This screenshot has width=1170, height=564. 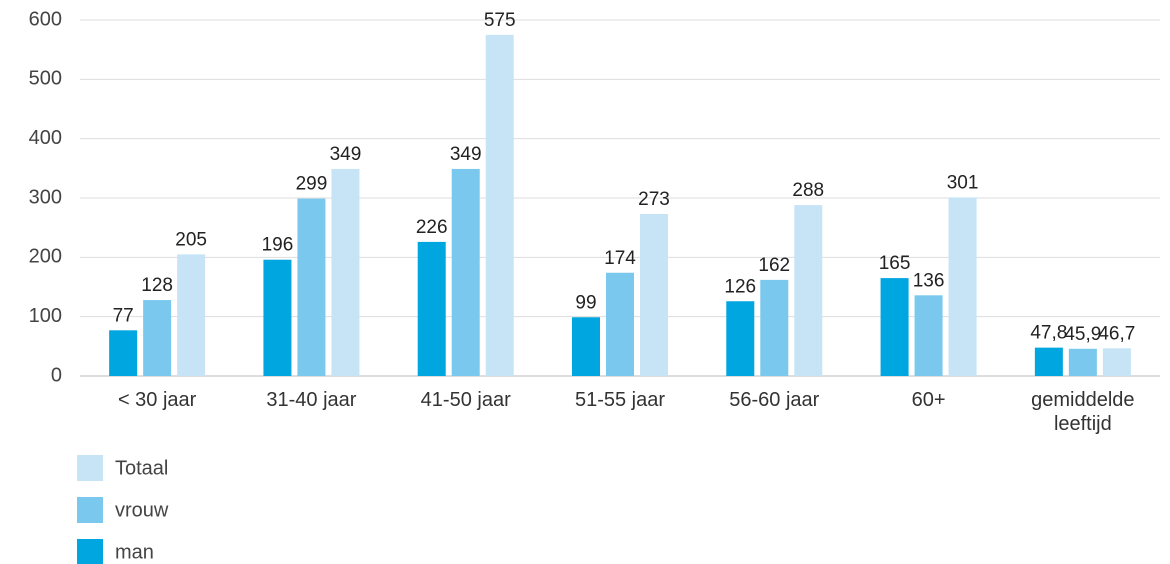 What do you see at coordinates (774, 265) in the screenshot?
I see `data-label: 162` at bounding box center [774, 265].